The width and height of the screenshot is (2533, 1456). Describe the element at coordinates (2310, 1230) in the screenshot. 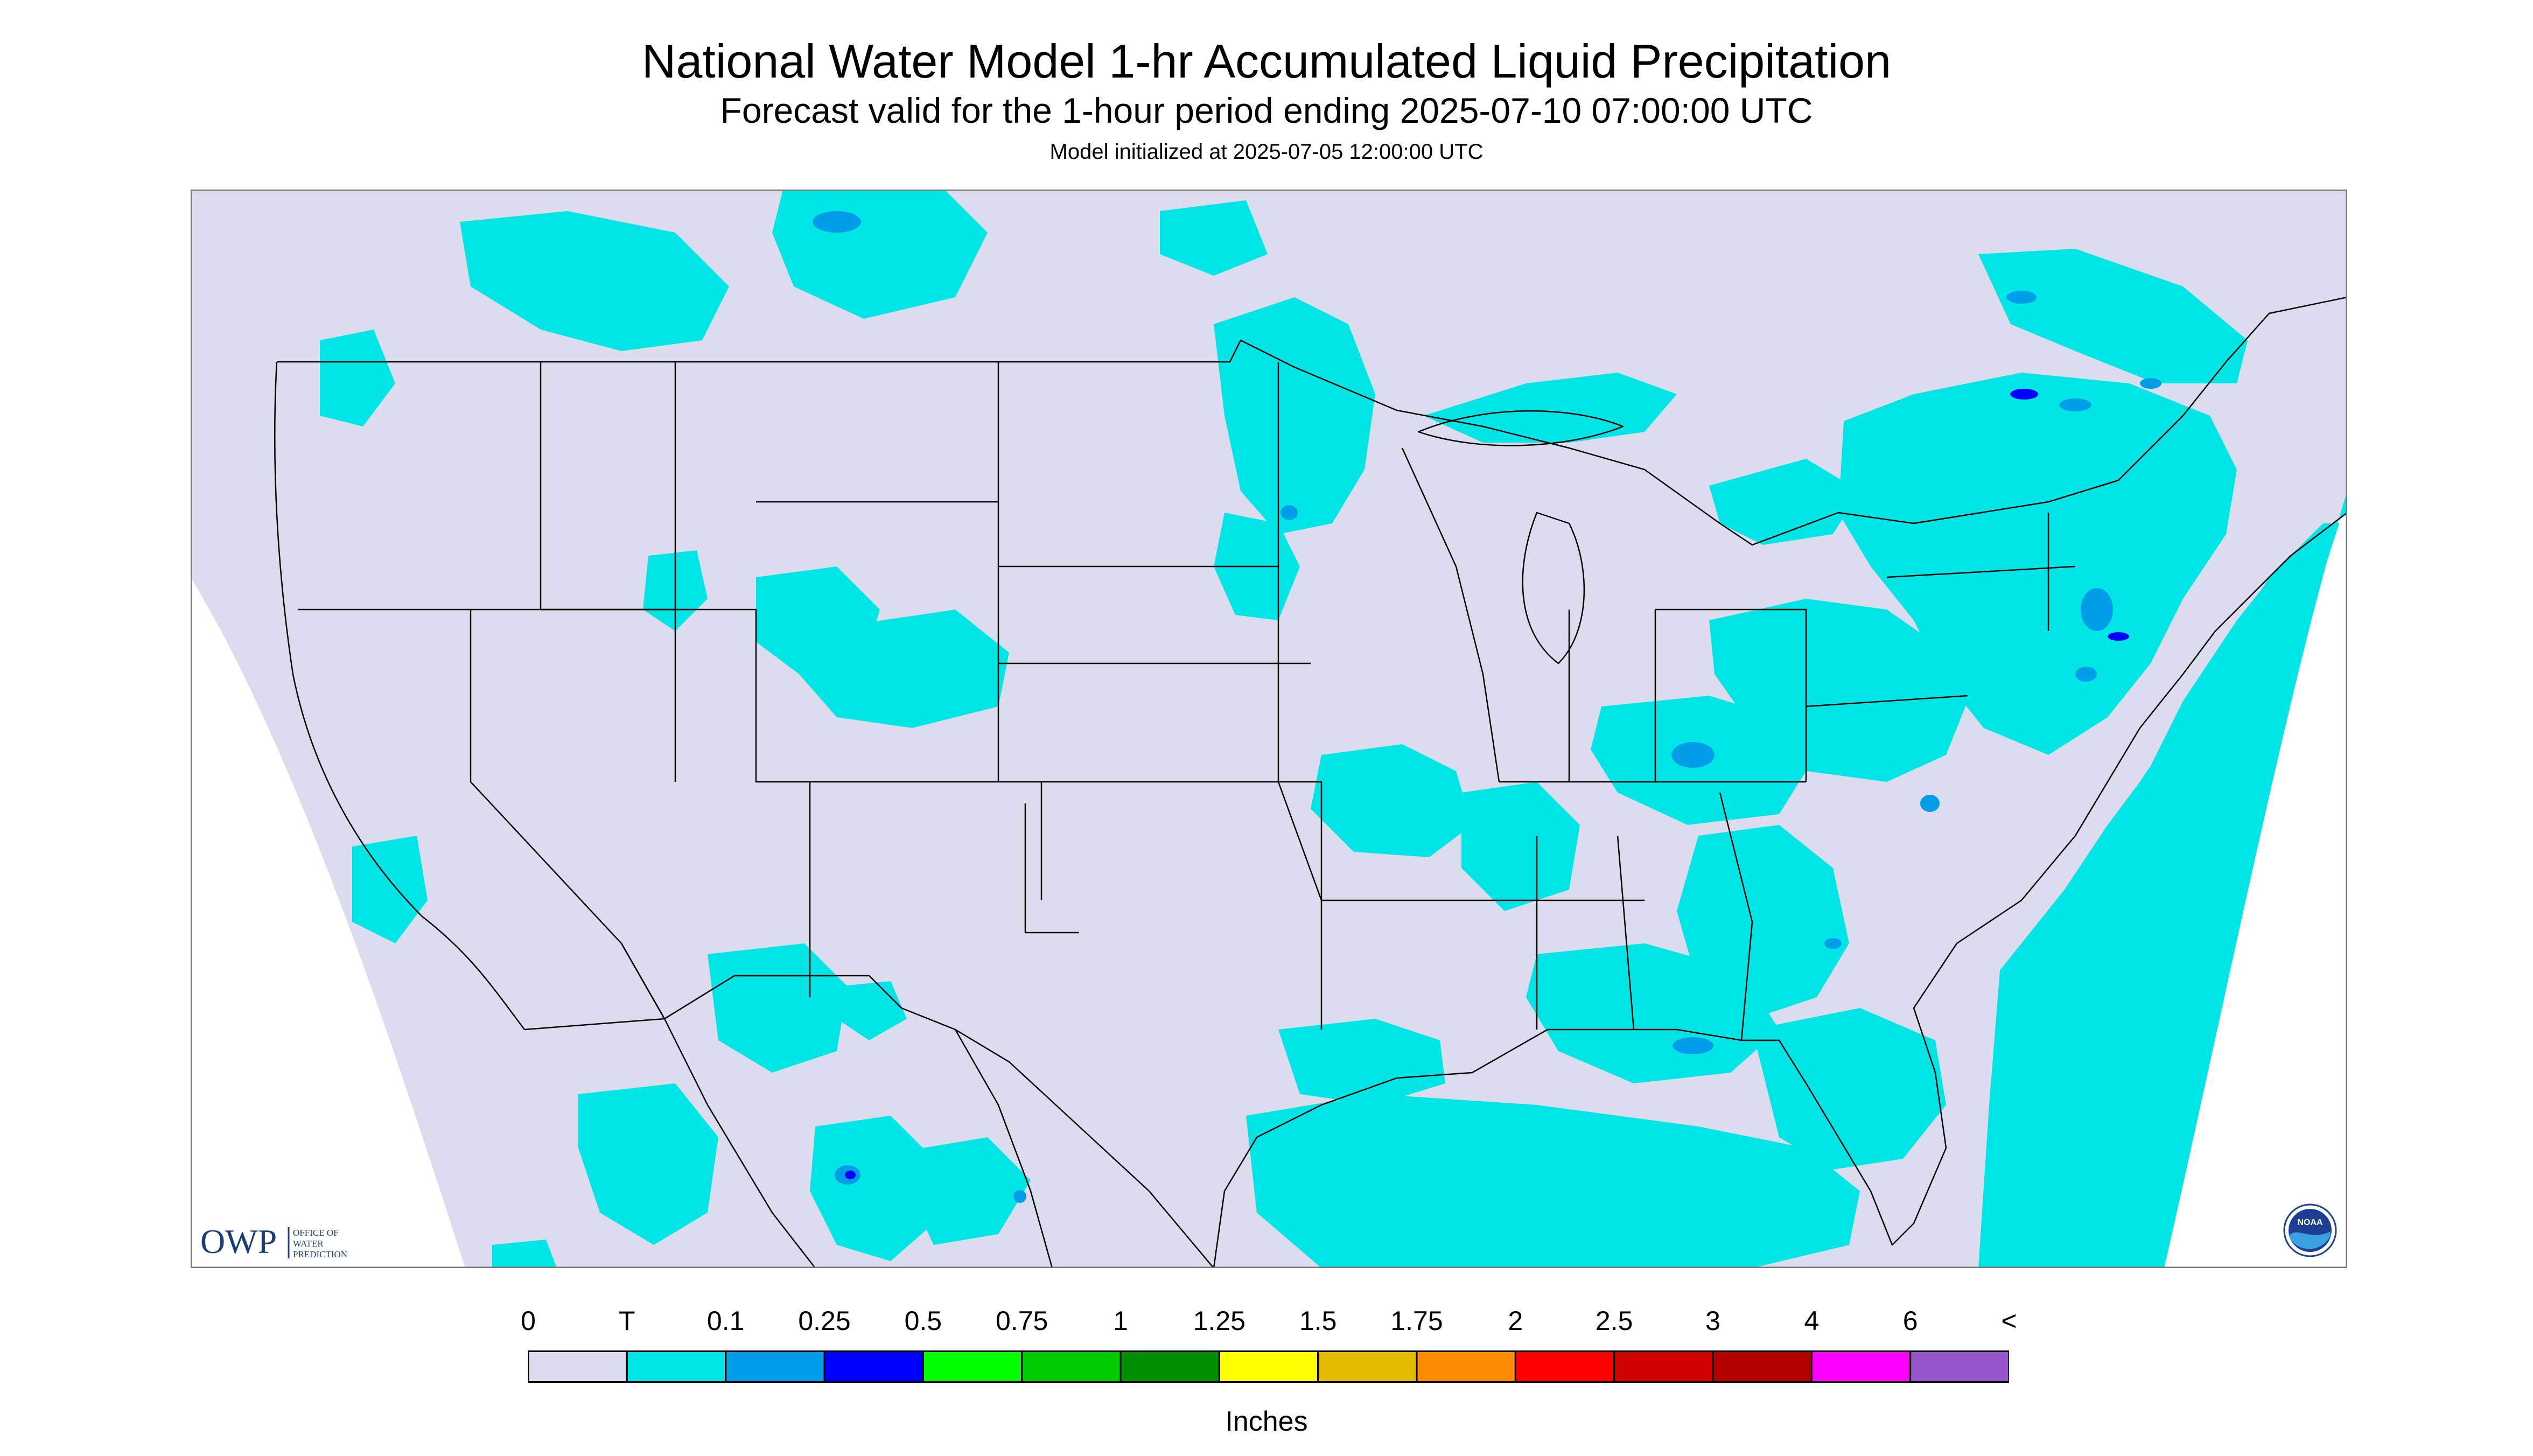

I see `noaa-logo: NOAA` at that location.